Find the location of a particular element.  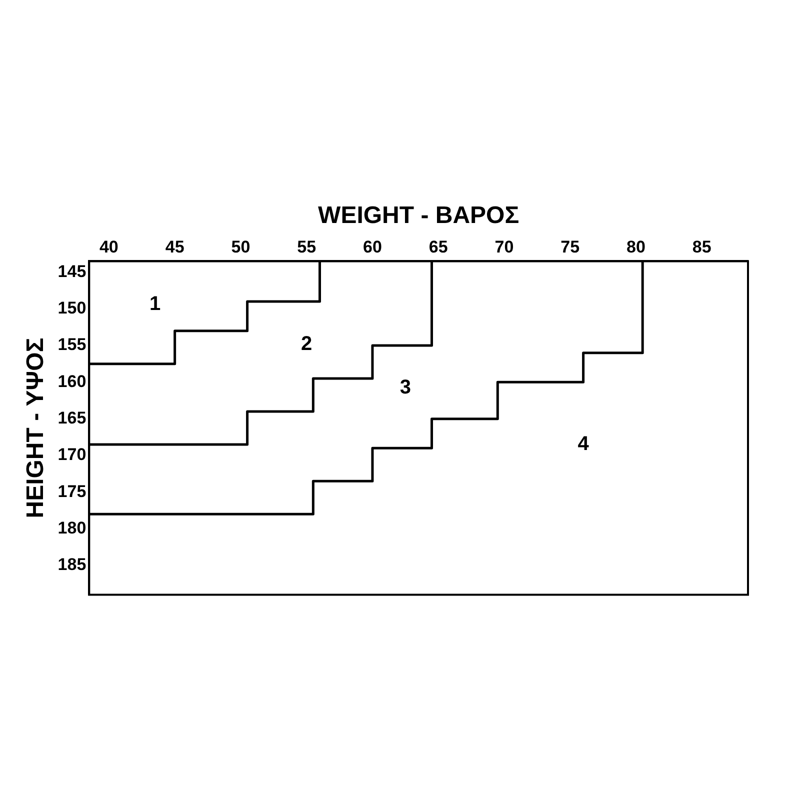

y-tick-label: 155 is located at coordinates (72, 344).